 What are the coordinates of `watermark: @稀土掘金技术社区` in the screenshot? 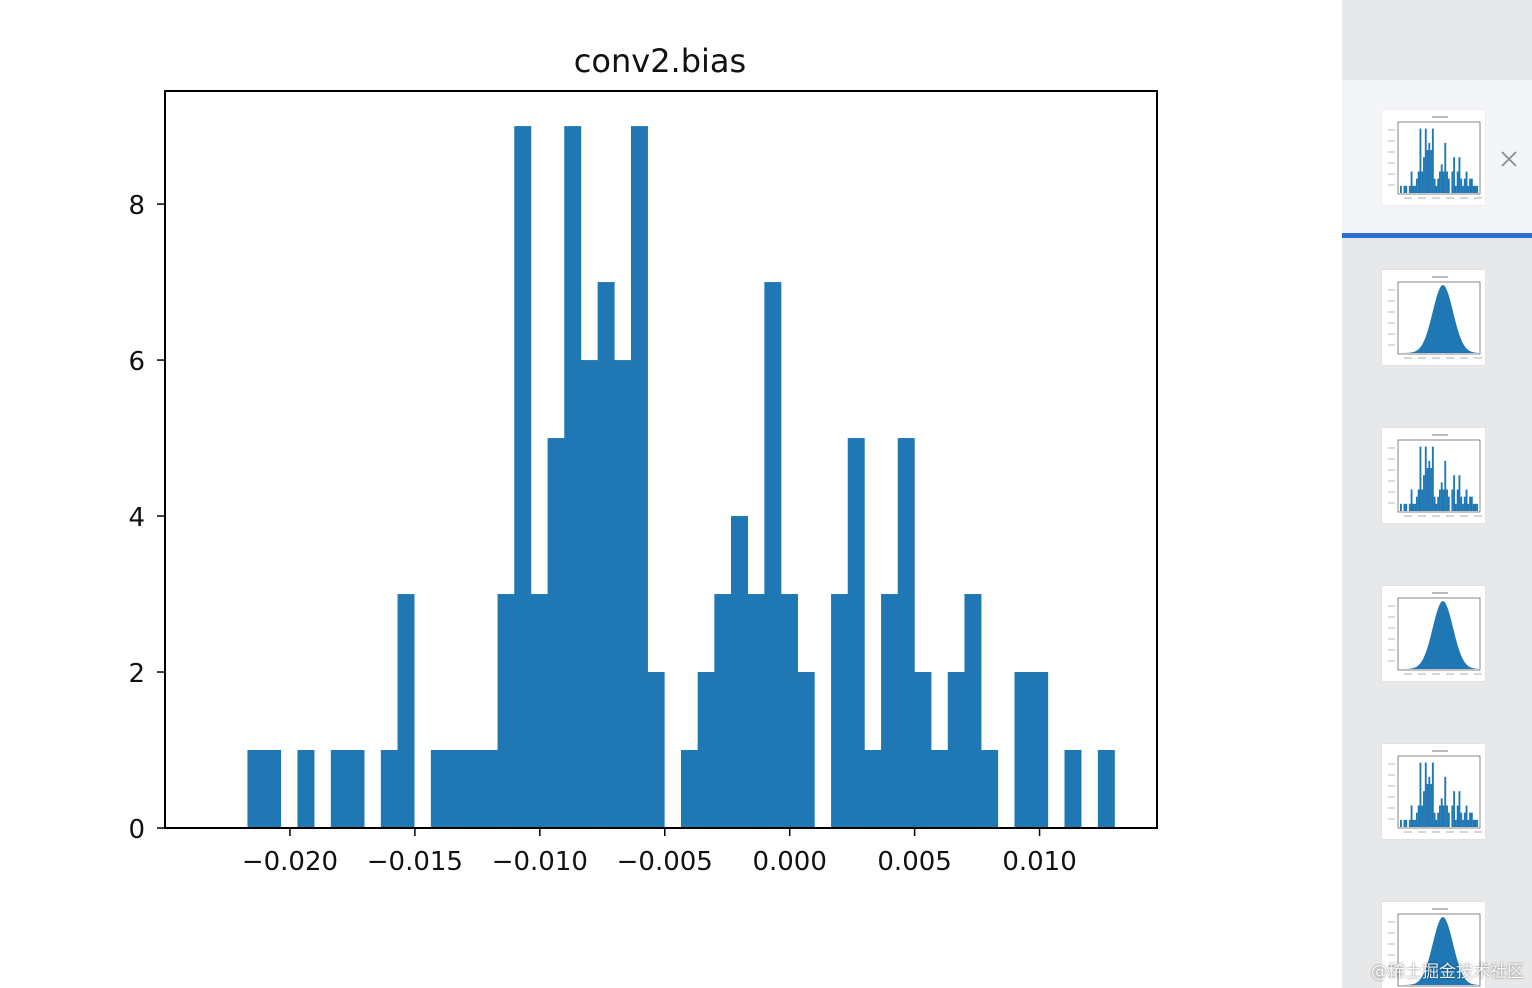 It's located at (1447, 972).